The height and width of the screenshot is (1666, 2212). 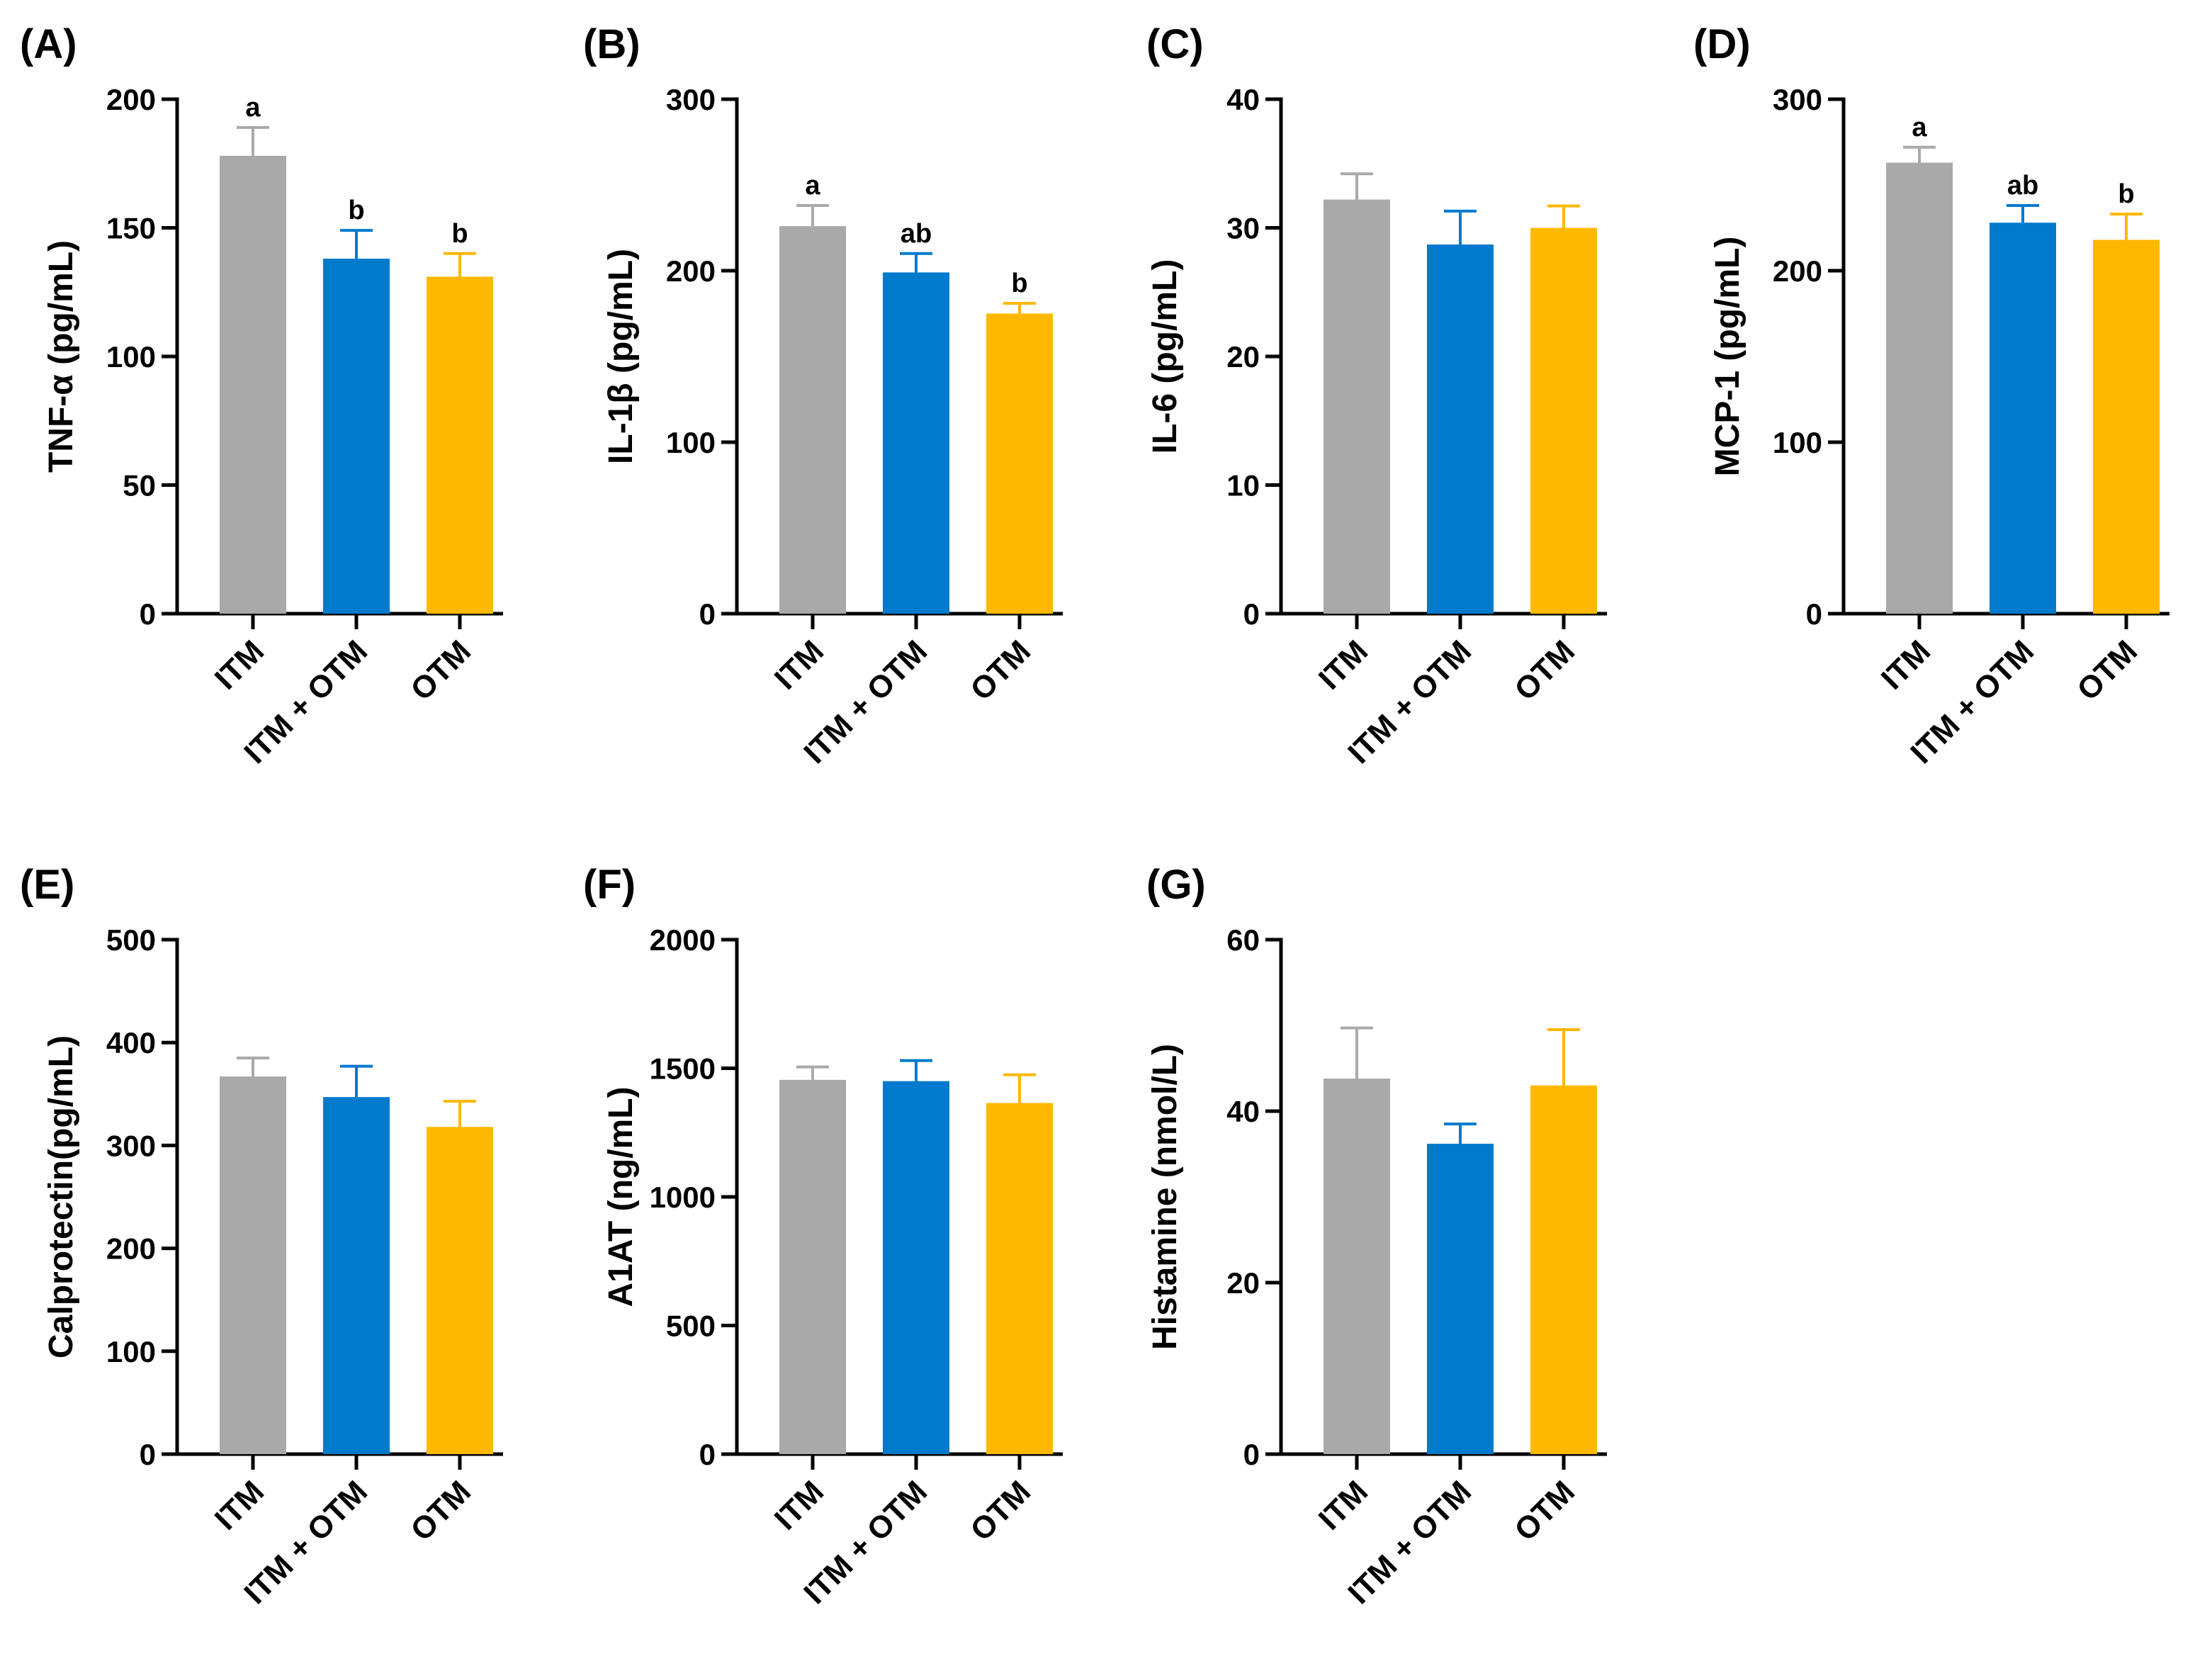 What do you see at coordinates (683, 1069) in the screenshot?
I see `y-tick-label: 1500` at bounding box center [683, 1069].